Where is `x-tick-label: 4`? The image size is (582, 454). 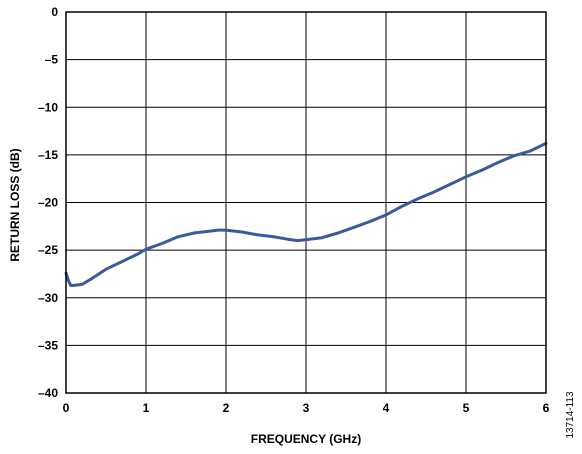 x-tick-label: 4 is located at coordinates (386, 408).